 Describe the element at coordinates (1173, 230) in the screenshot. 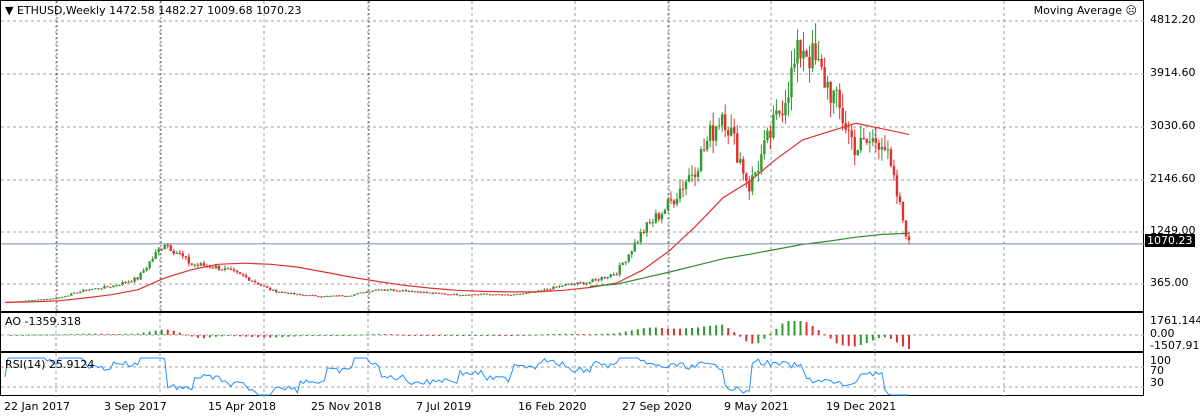

I see `price-tick: 1249.00` at that location.